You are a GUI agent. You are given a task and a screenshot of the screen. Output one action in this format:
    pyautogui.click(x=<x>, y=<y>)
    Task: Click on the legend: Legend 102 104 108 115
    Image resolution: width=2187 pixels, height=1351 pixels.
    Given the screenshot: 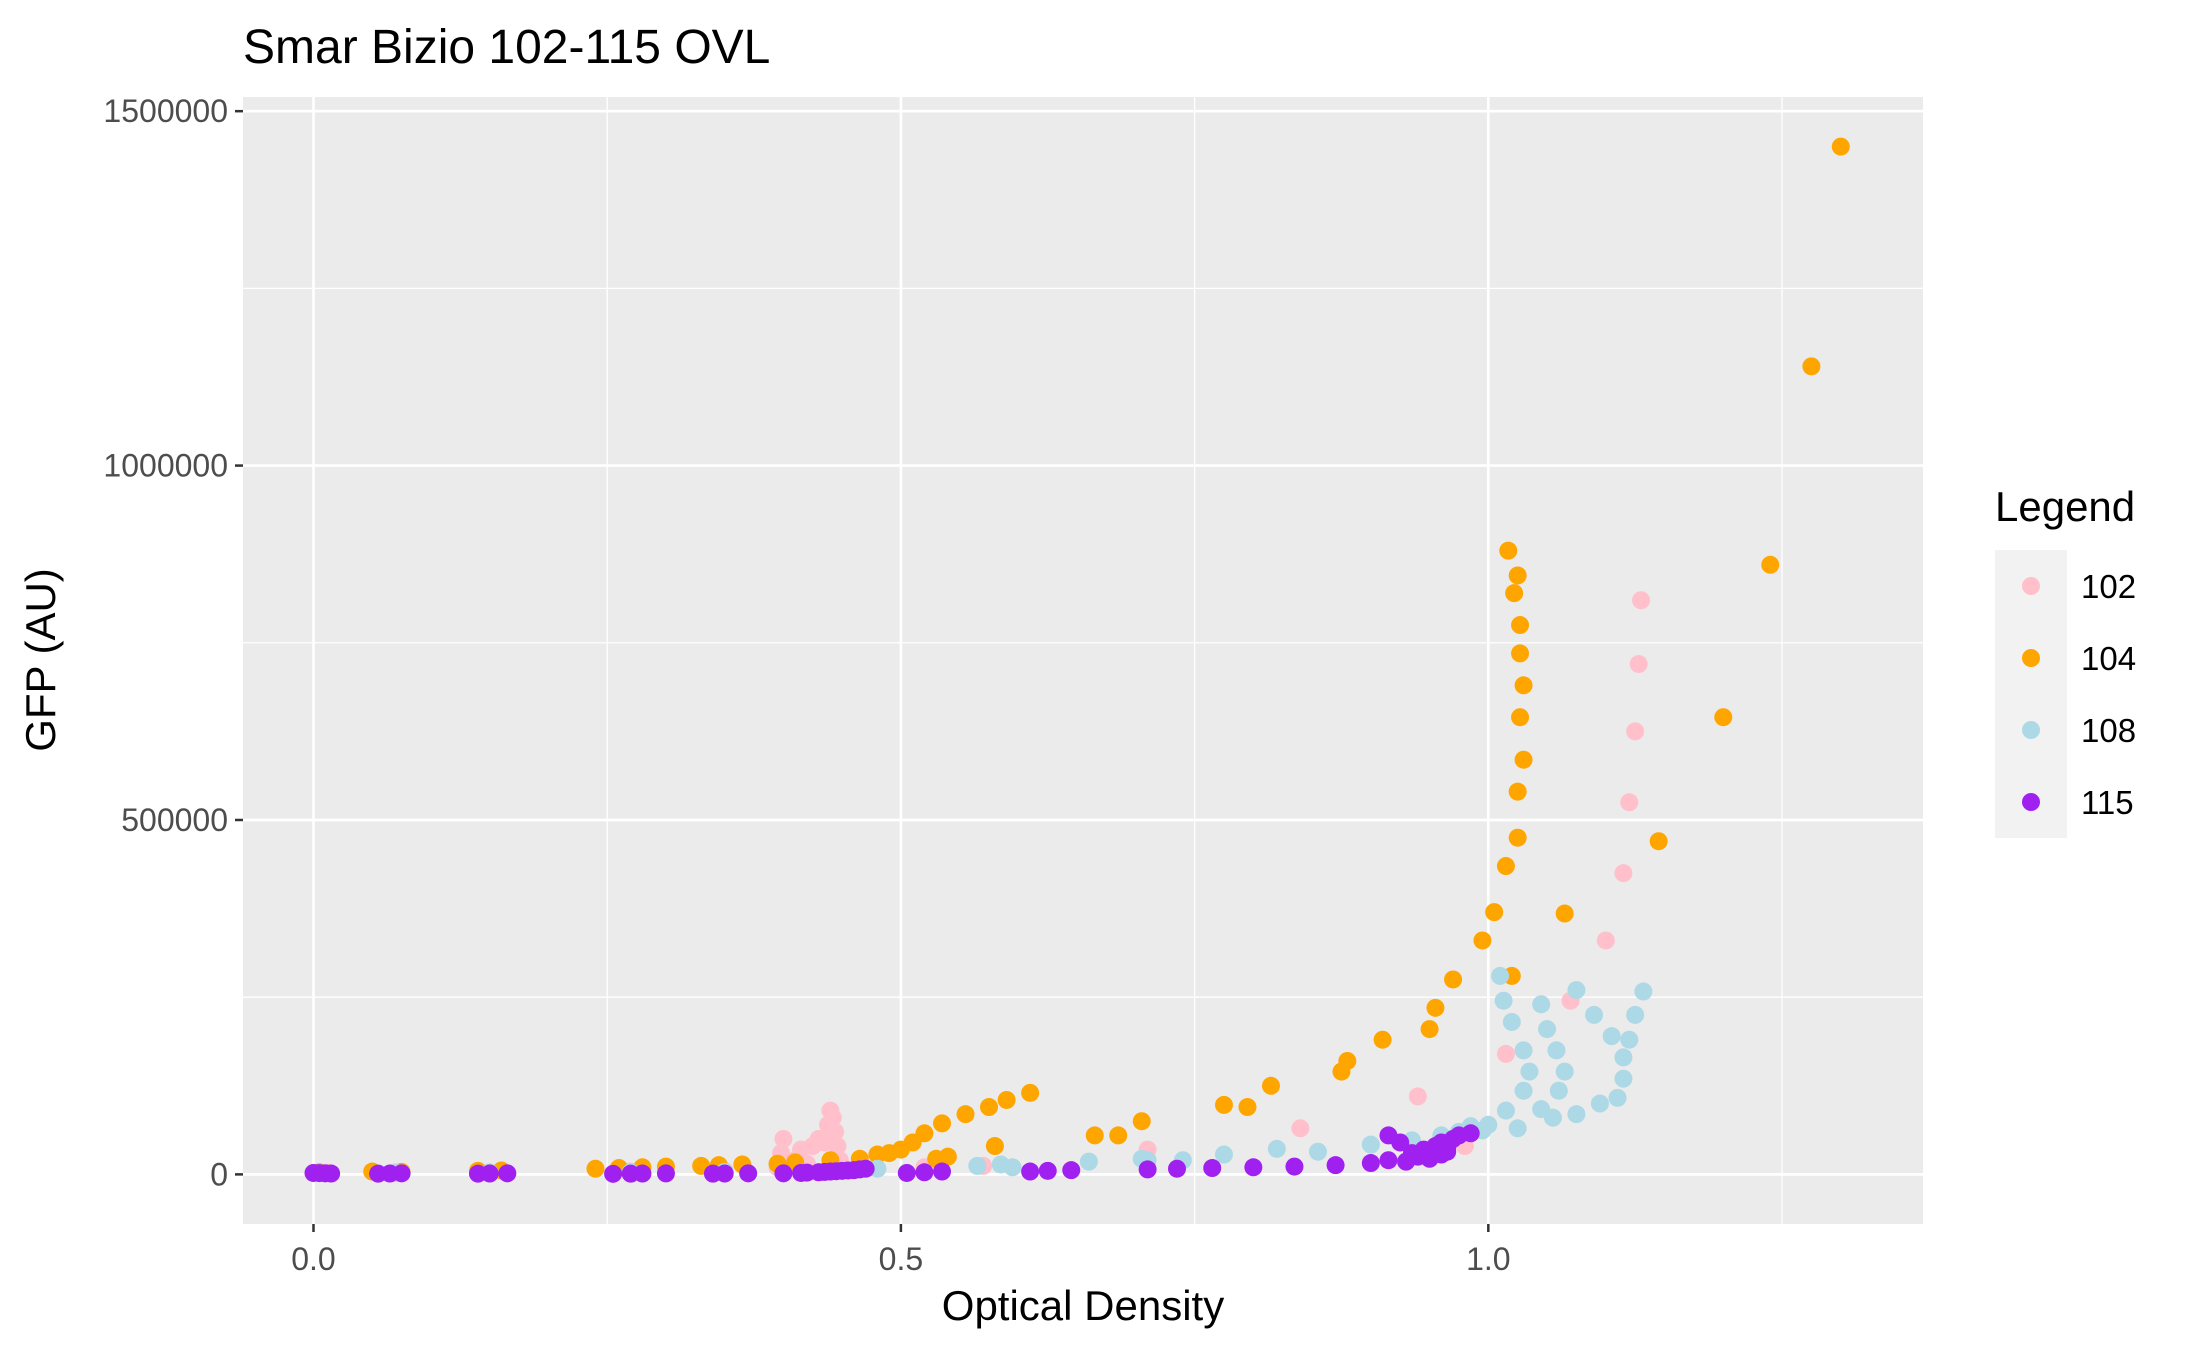 What is the action you would take?
    pyautogui.click(x=2065, y=660)
    